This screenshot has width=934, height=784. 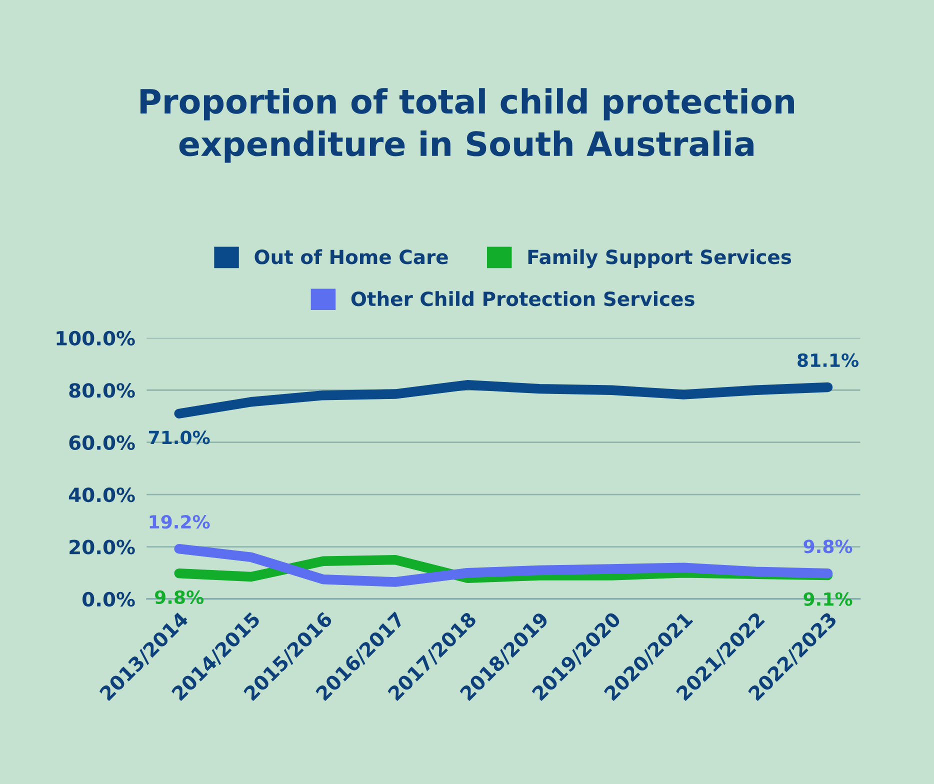 I want to click on chart-title: Proportion of total child protection expenditure in South Australia, so click(x=467, y=125).